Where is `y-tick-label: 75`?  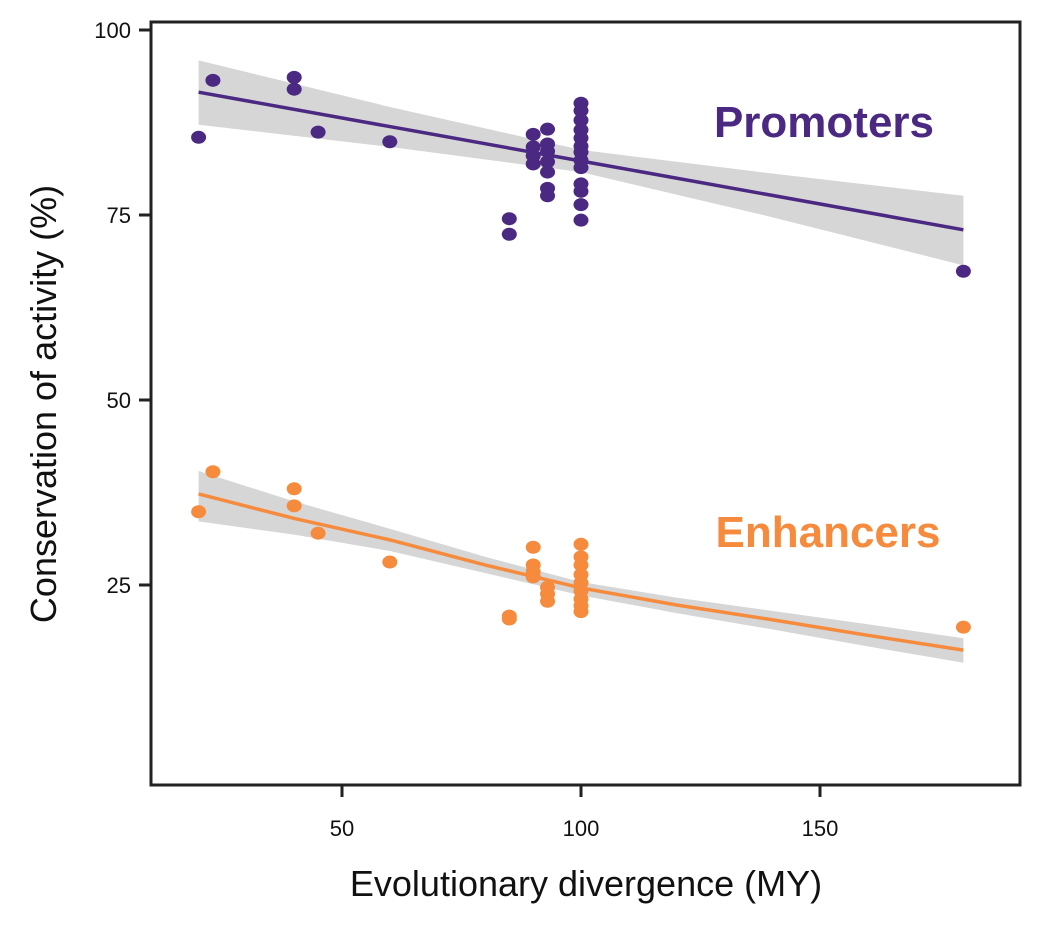
y-tick-label: 75 is located at coordinates (119, 215).